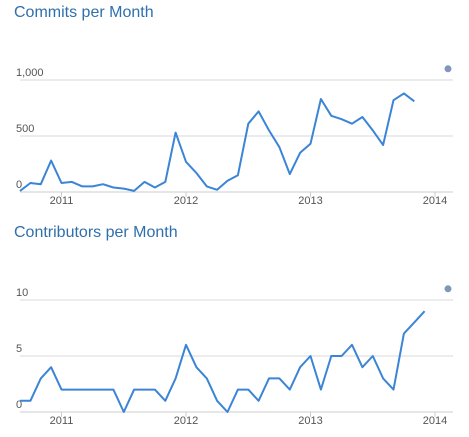  Describe the element at coordinates (30, 73) in the screenshot. I see `y-tick-label: 1,000` at that location.